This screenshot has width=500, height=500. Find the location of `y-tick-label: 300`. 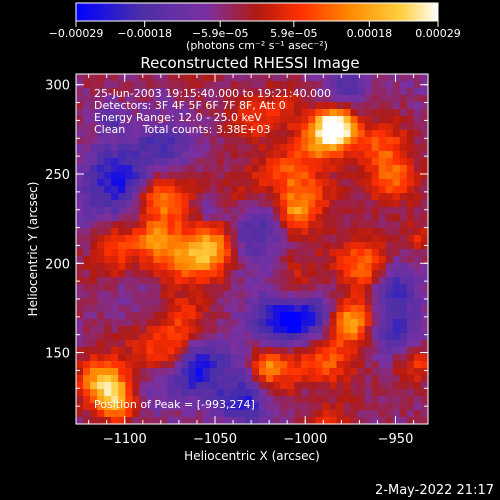

y-tick-label: 300 is located at coordinates (57, 86).